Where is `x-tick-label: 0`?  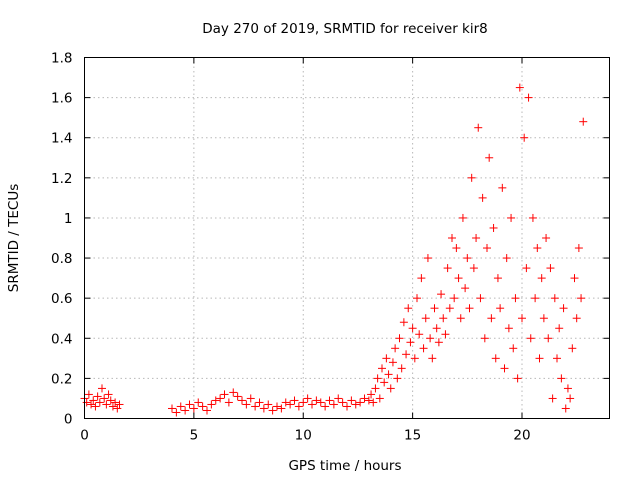
x-tick-label: 0 is located at coordinates (84, 436).